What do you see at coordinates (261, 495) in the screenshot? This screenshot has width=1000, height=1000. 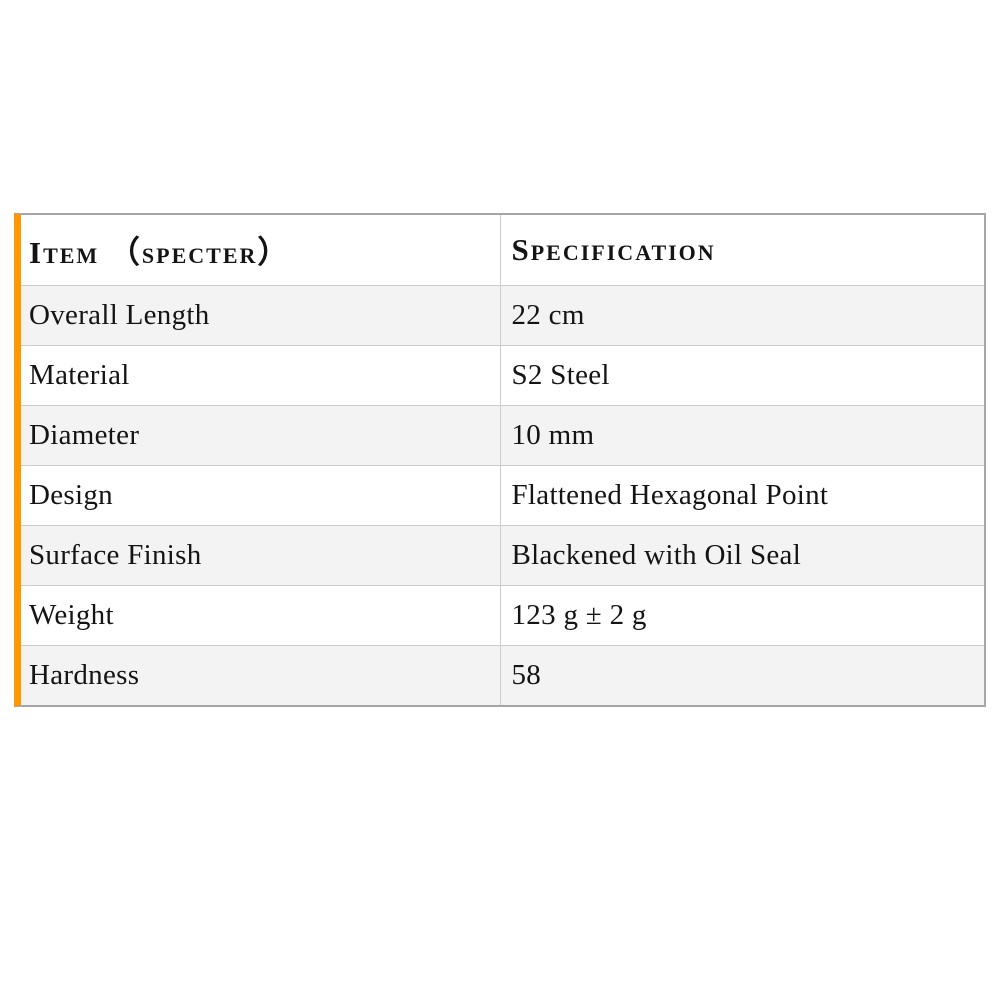 I see `item-cell: Design` at bounding box center [261, 495].